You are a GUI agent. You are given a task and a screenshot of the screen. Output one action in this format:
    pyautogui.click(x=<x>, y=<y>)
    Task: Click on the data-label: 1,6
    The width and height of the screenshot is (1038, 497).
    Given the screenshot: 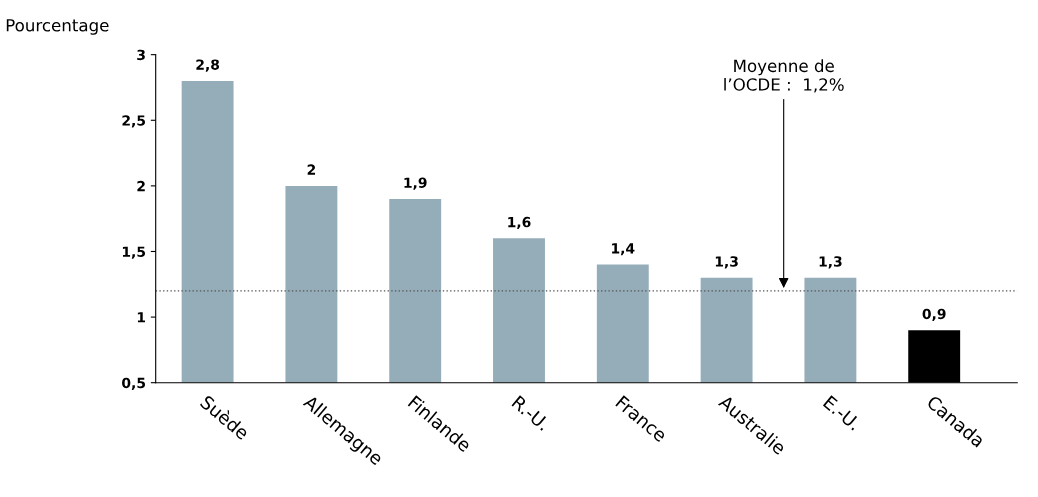 What is the action you would take?
    pyautogui.click(x=519, y=223)
    